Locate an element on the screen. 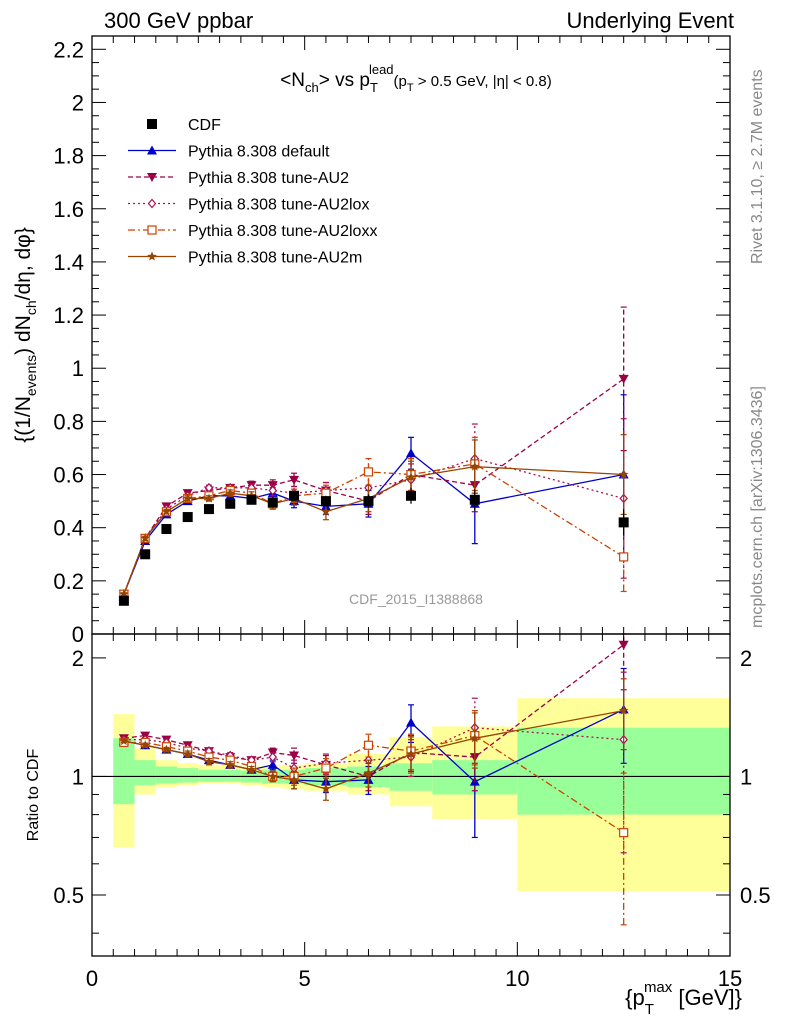 This screenshot has width=786, height=1024. y-tick-label: 1.8 is located at coordinates (68, 156).